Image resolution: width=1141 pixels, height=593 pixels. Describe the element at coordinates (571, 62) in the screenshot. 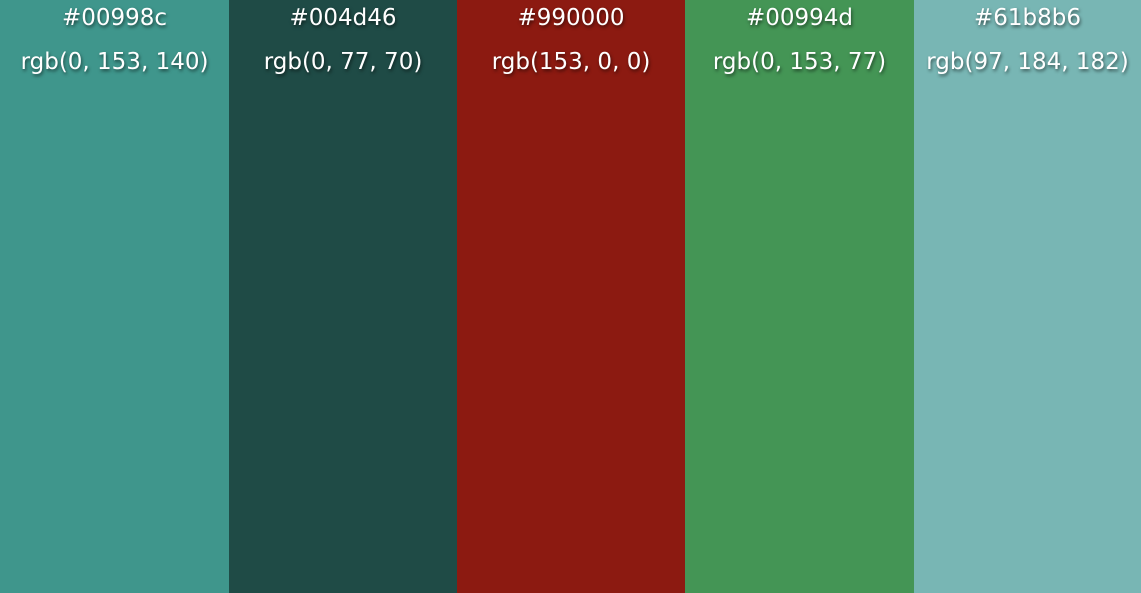

I see `swatch-rgb-label: rgb(153, 0, 0)` at that location.